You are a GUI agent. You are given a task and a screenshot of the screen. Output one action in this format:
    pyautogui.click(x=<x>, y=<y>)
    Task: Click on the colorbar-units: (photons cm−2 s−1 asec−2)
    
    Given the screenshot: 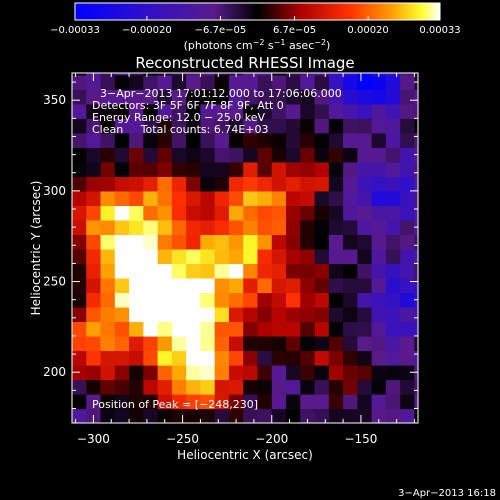 What is the action you would take?
    pyautogui.click(x=257, y=45)
    